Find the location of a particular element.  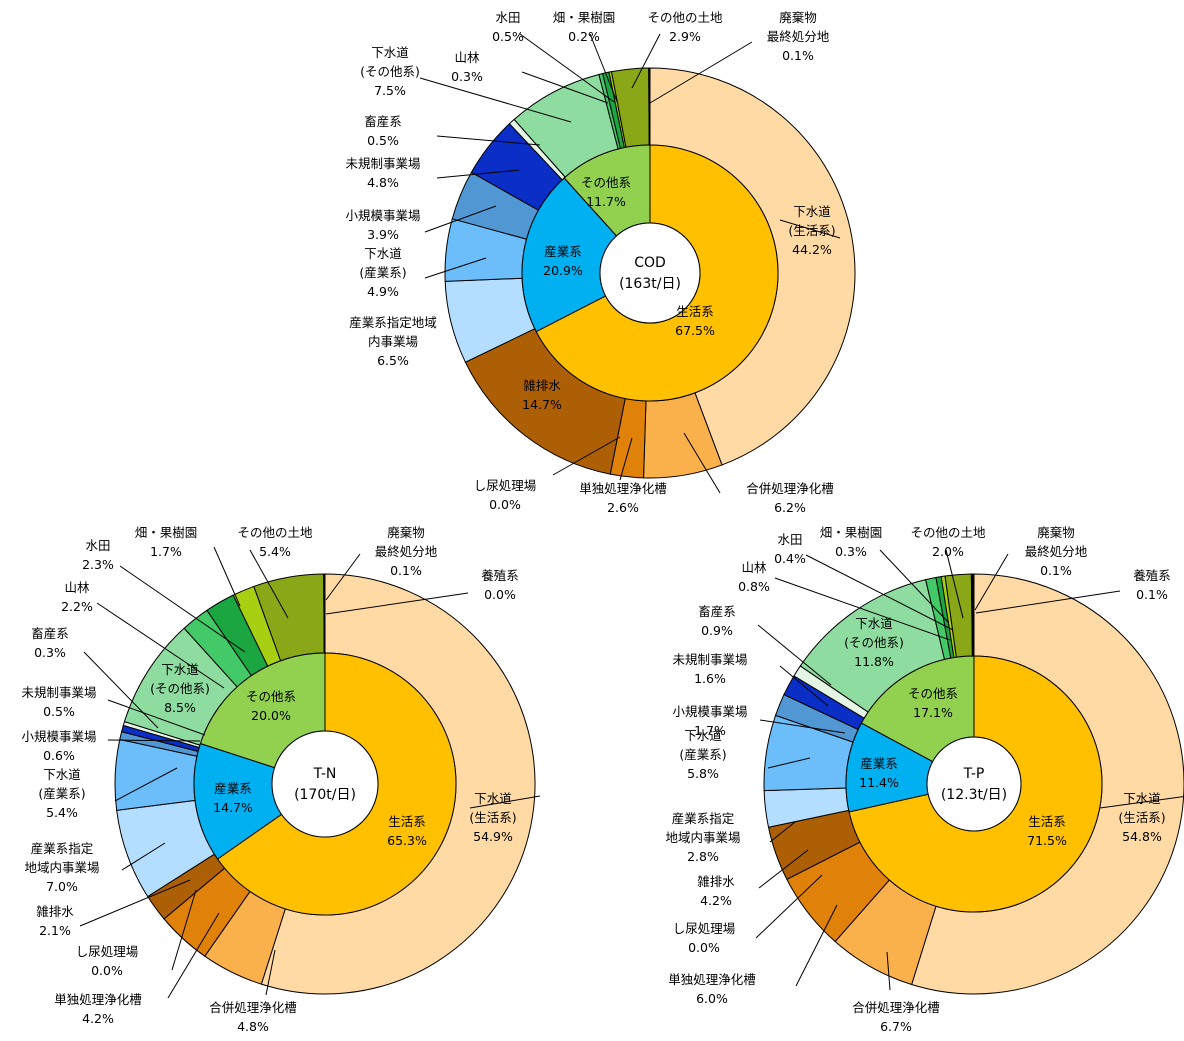

outer-label-5: 産業系指定地域内事業場 7.0% is located at coordinates (61, 867).